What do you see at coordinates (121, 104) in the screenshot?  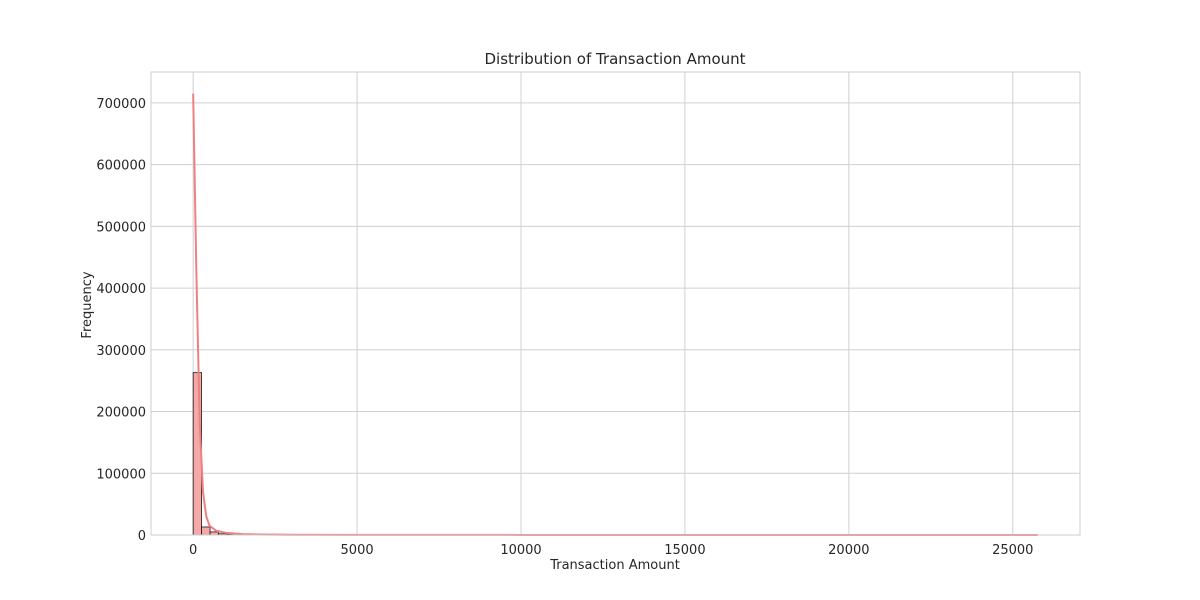 I see `y-tick-label: 700000` at bounding box center [121, 104].